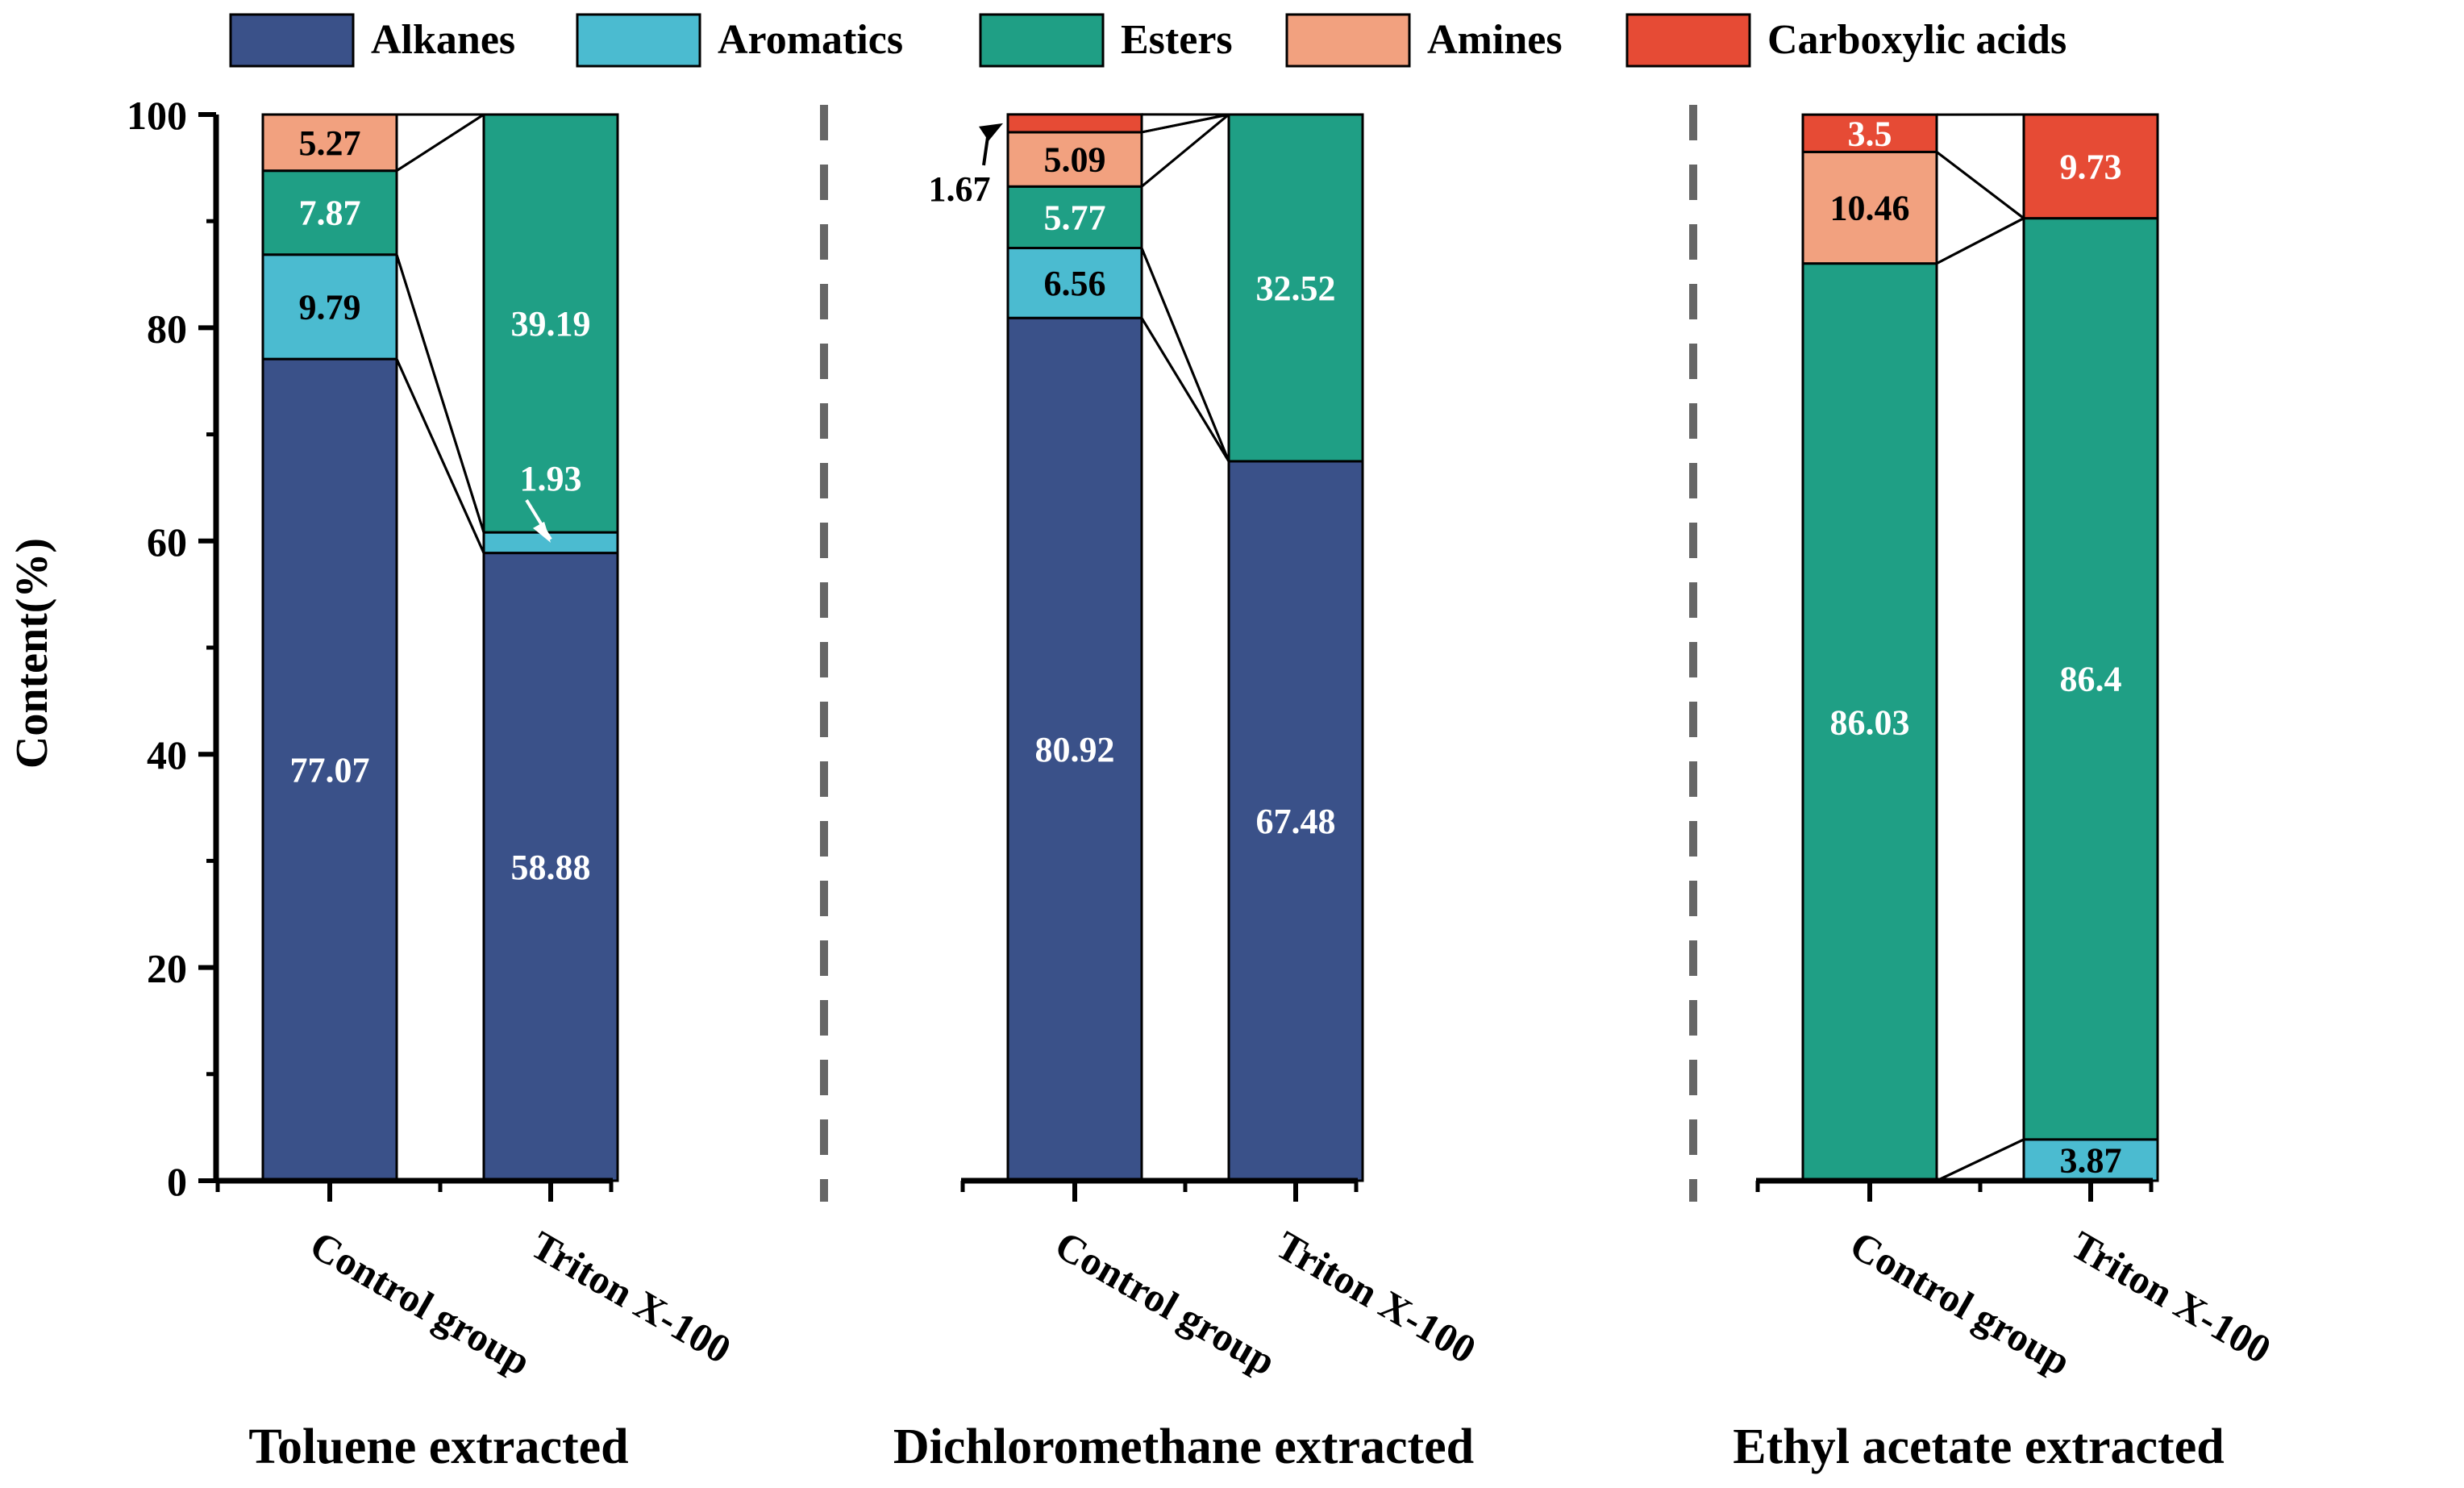  Describe the element at coordinates (330, 307) in the screenshot. I see `data-label-aromatics: 9.79` at that location.